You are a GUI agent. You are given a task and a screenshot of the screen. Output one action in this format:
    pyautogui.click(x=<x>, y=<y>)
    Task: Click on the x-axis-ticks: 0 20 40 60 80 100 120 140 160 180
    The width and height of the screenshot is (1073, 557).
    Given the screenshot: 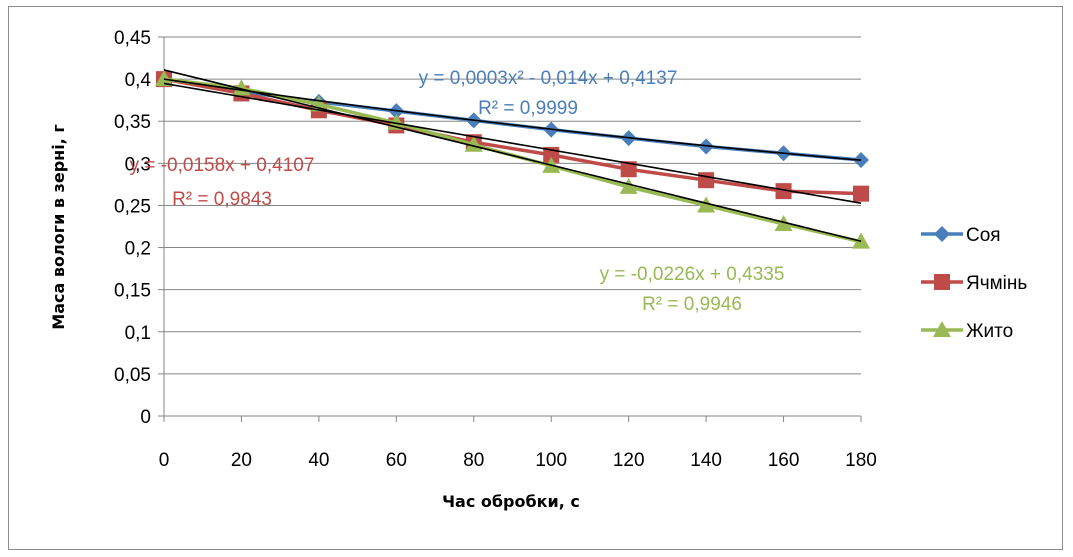 What is the action you would take?
    pyautogui.click(x=518, y=443)
    